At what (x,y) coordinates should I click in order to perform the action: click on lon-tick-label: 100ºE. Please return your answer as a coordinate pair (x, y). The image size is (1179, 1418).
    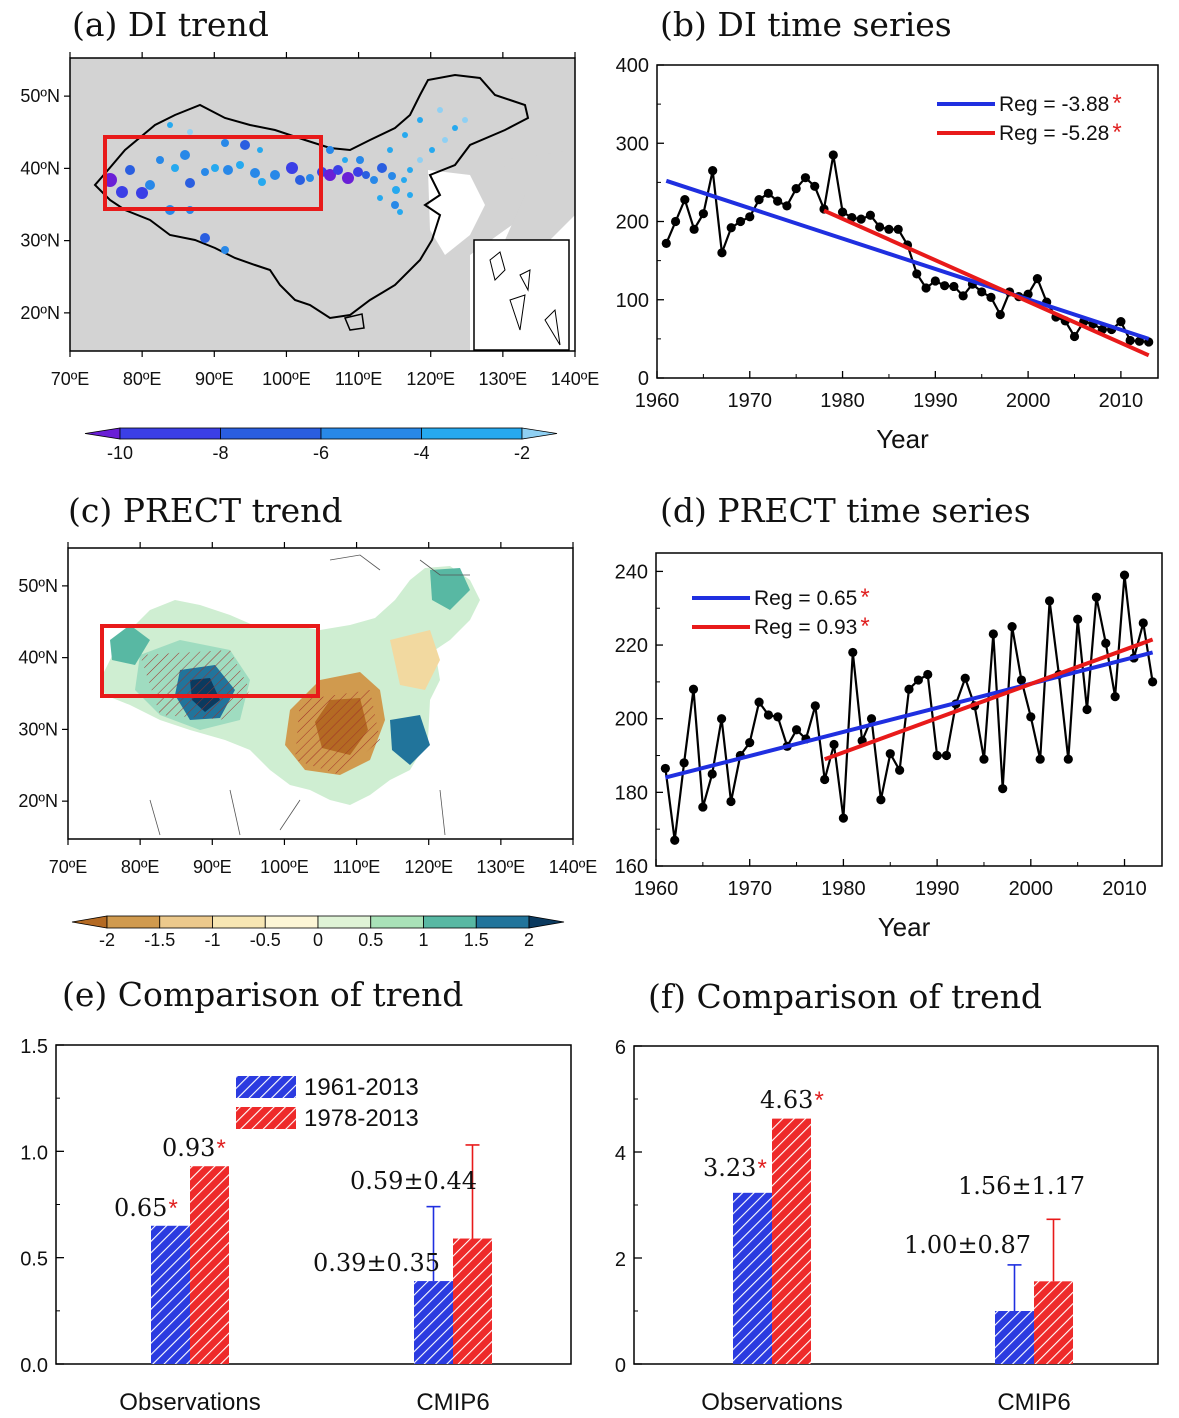
    Looking at the image, I should click on (284, 867).